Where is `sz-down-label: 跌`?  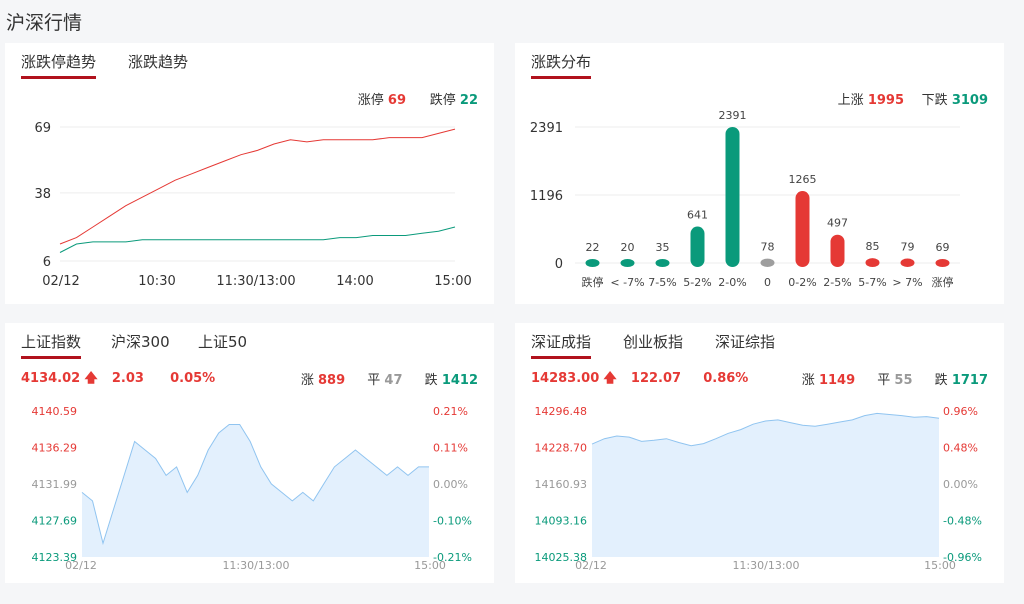 sz-down-label: 跌 is located at coordinates (941, 380).